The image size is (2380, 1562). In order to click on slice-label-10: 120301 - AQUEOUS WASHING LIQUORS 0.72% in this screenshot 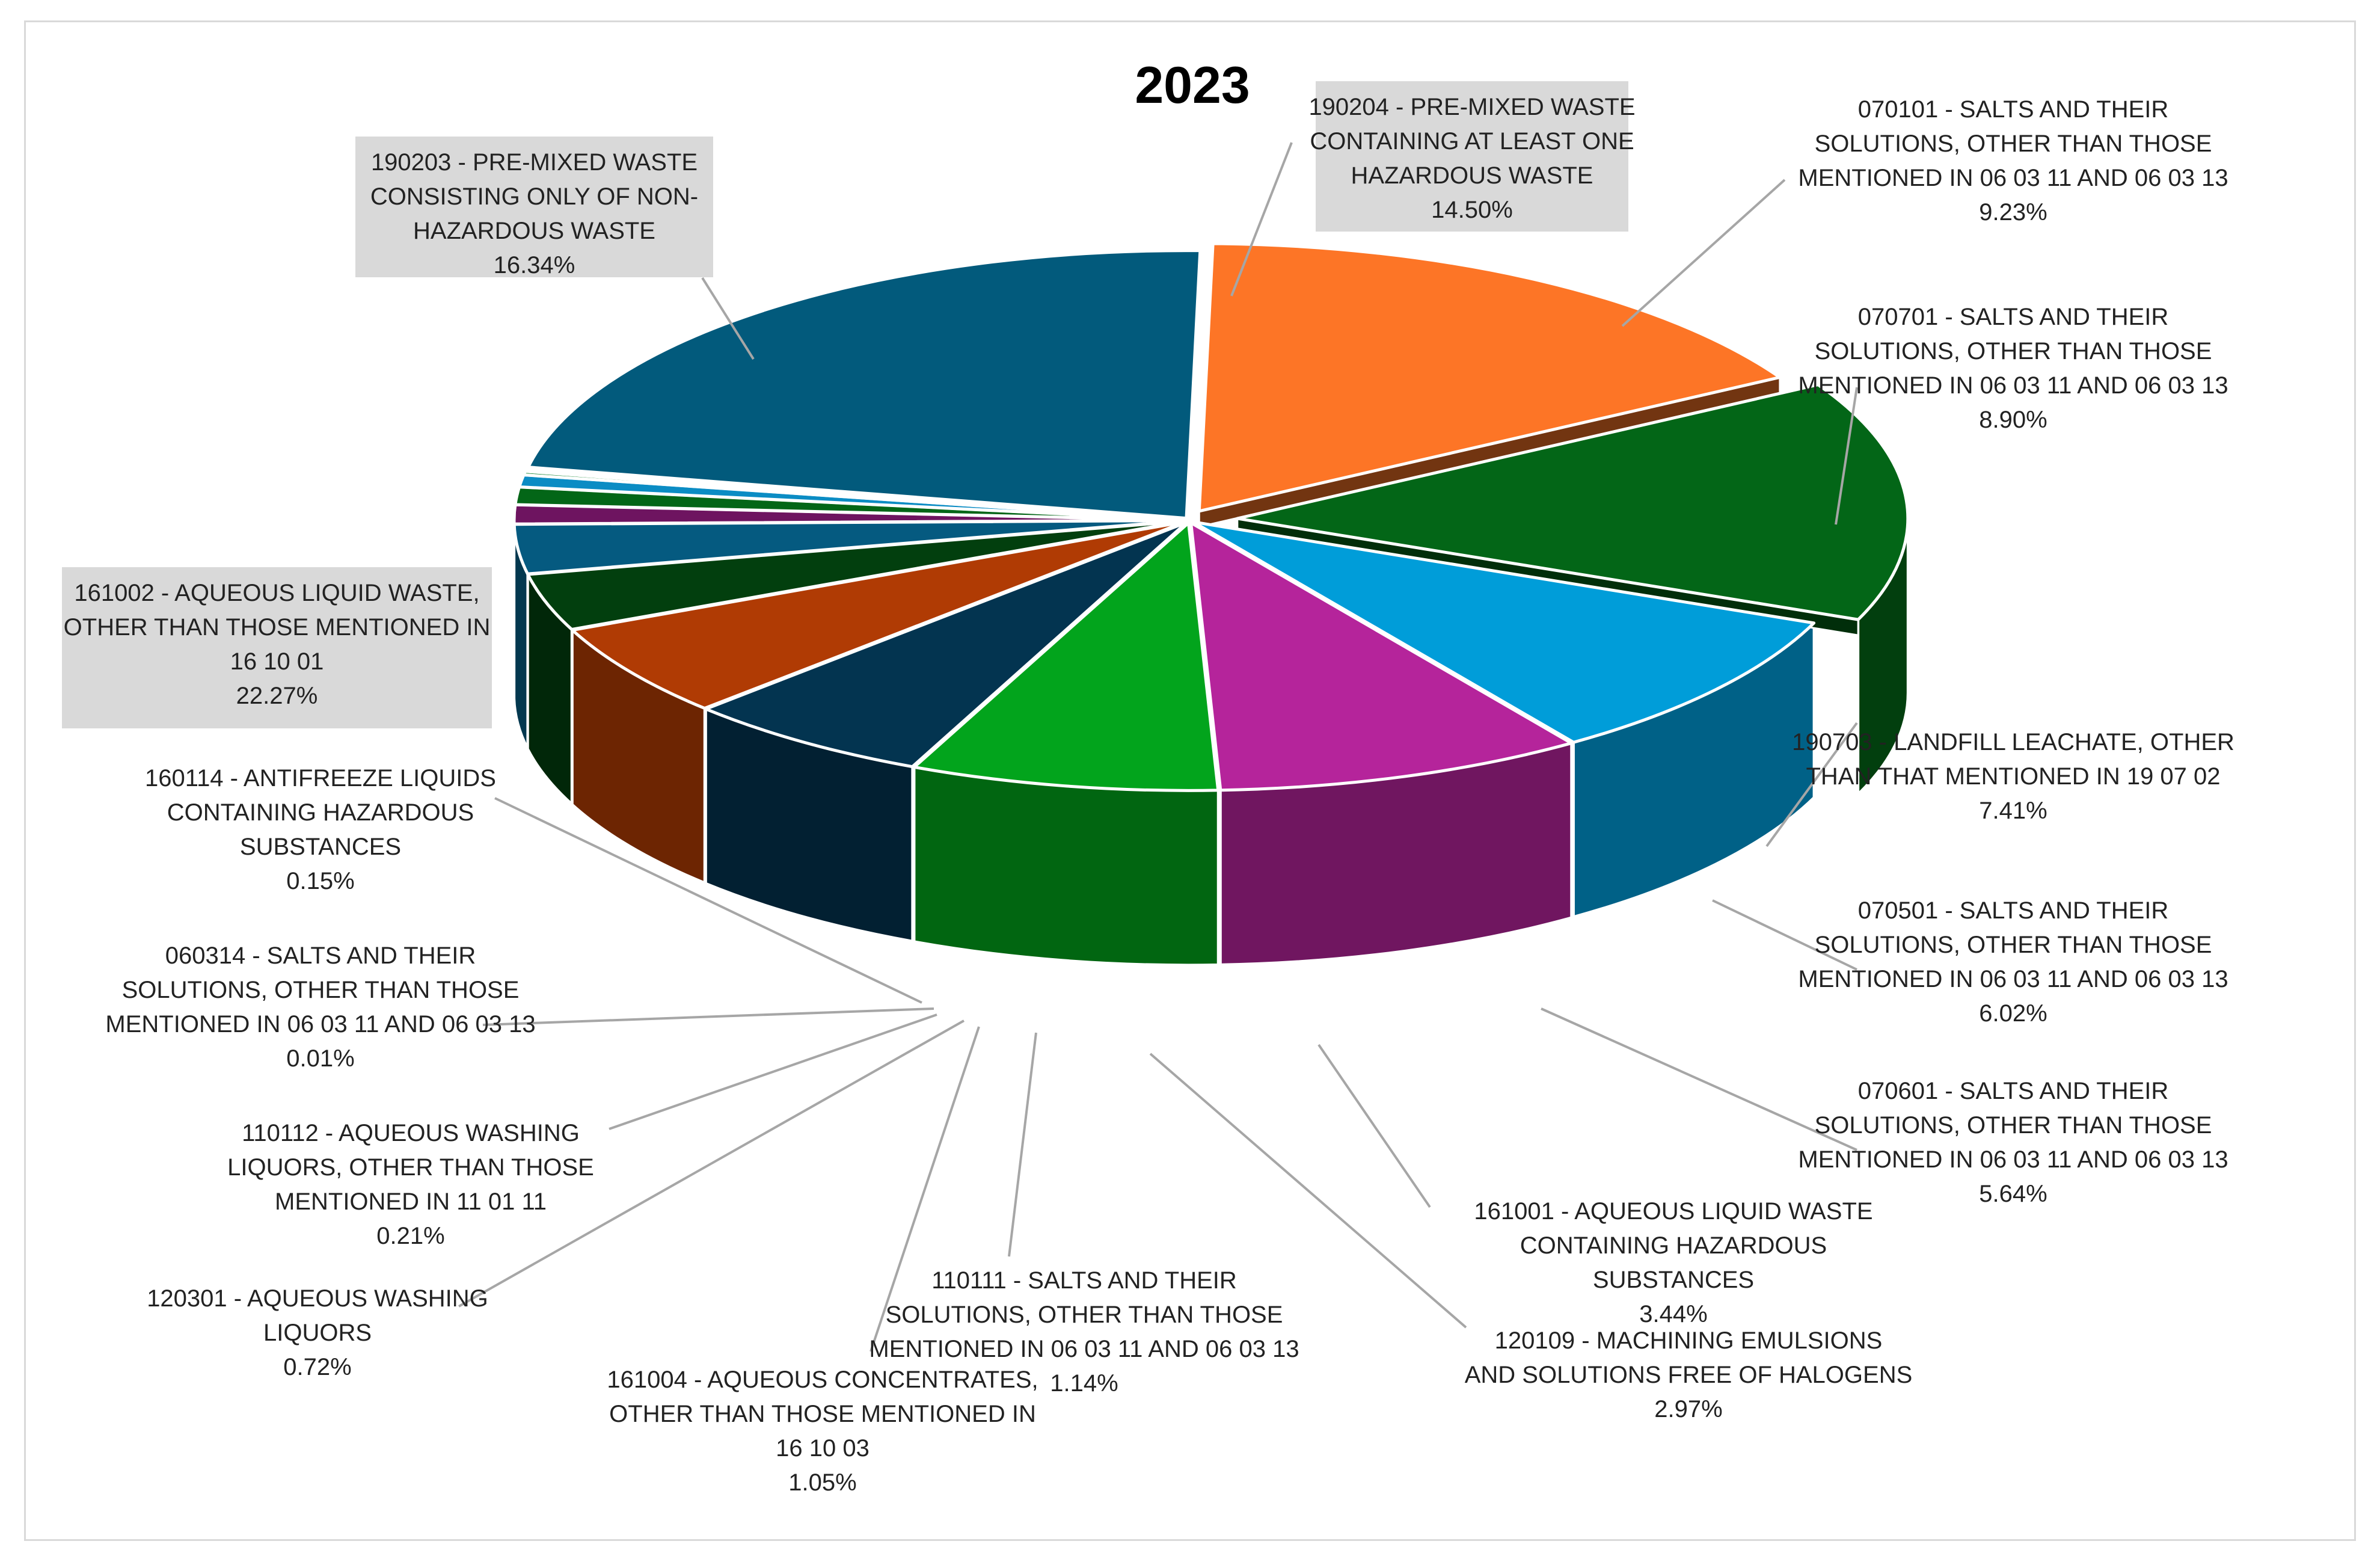, I will do `click(317, 1332)`.